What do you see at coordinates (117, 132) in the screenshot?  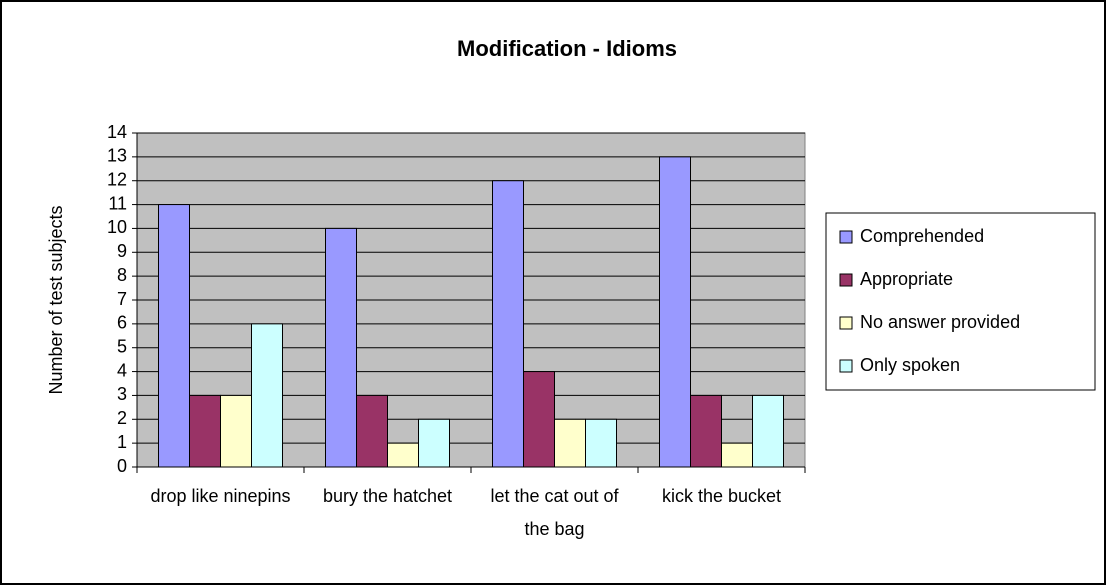 I see `y-tick-label: 14` at bounding box center [117, 132].